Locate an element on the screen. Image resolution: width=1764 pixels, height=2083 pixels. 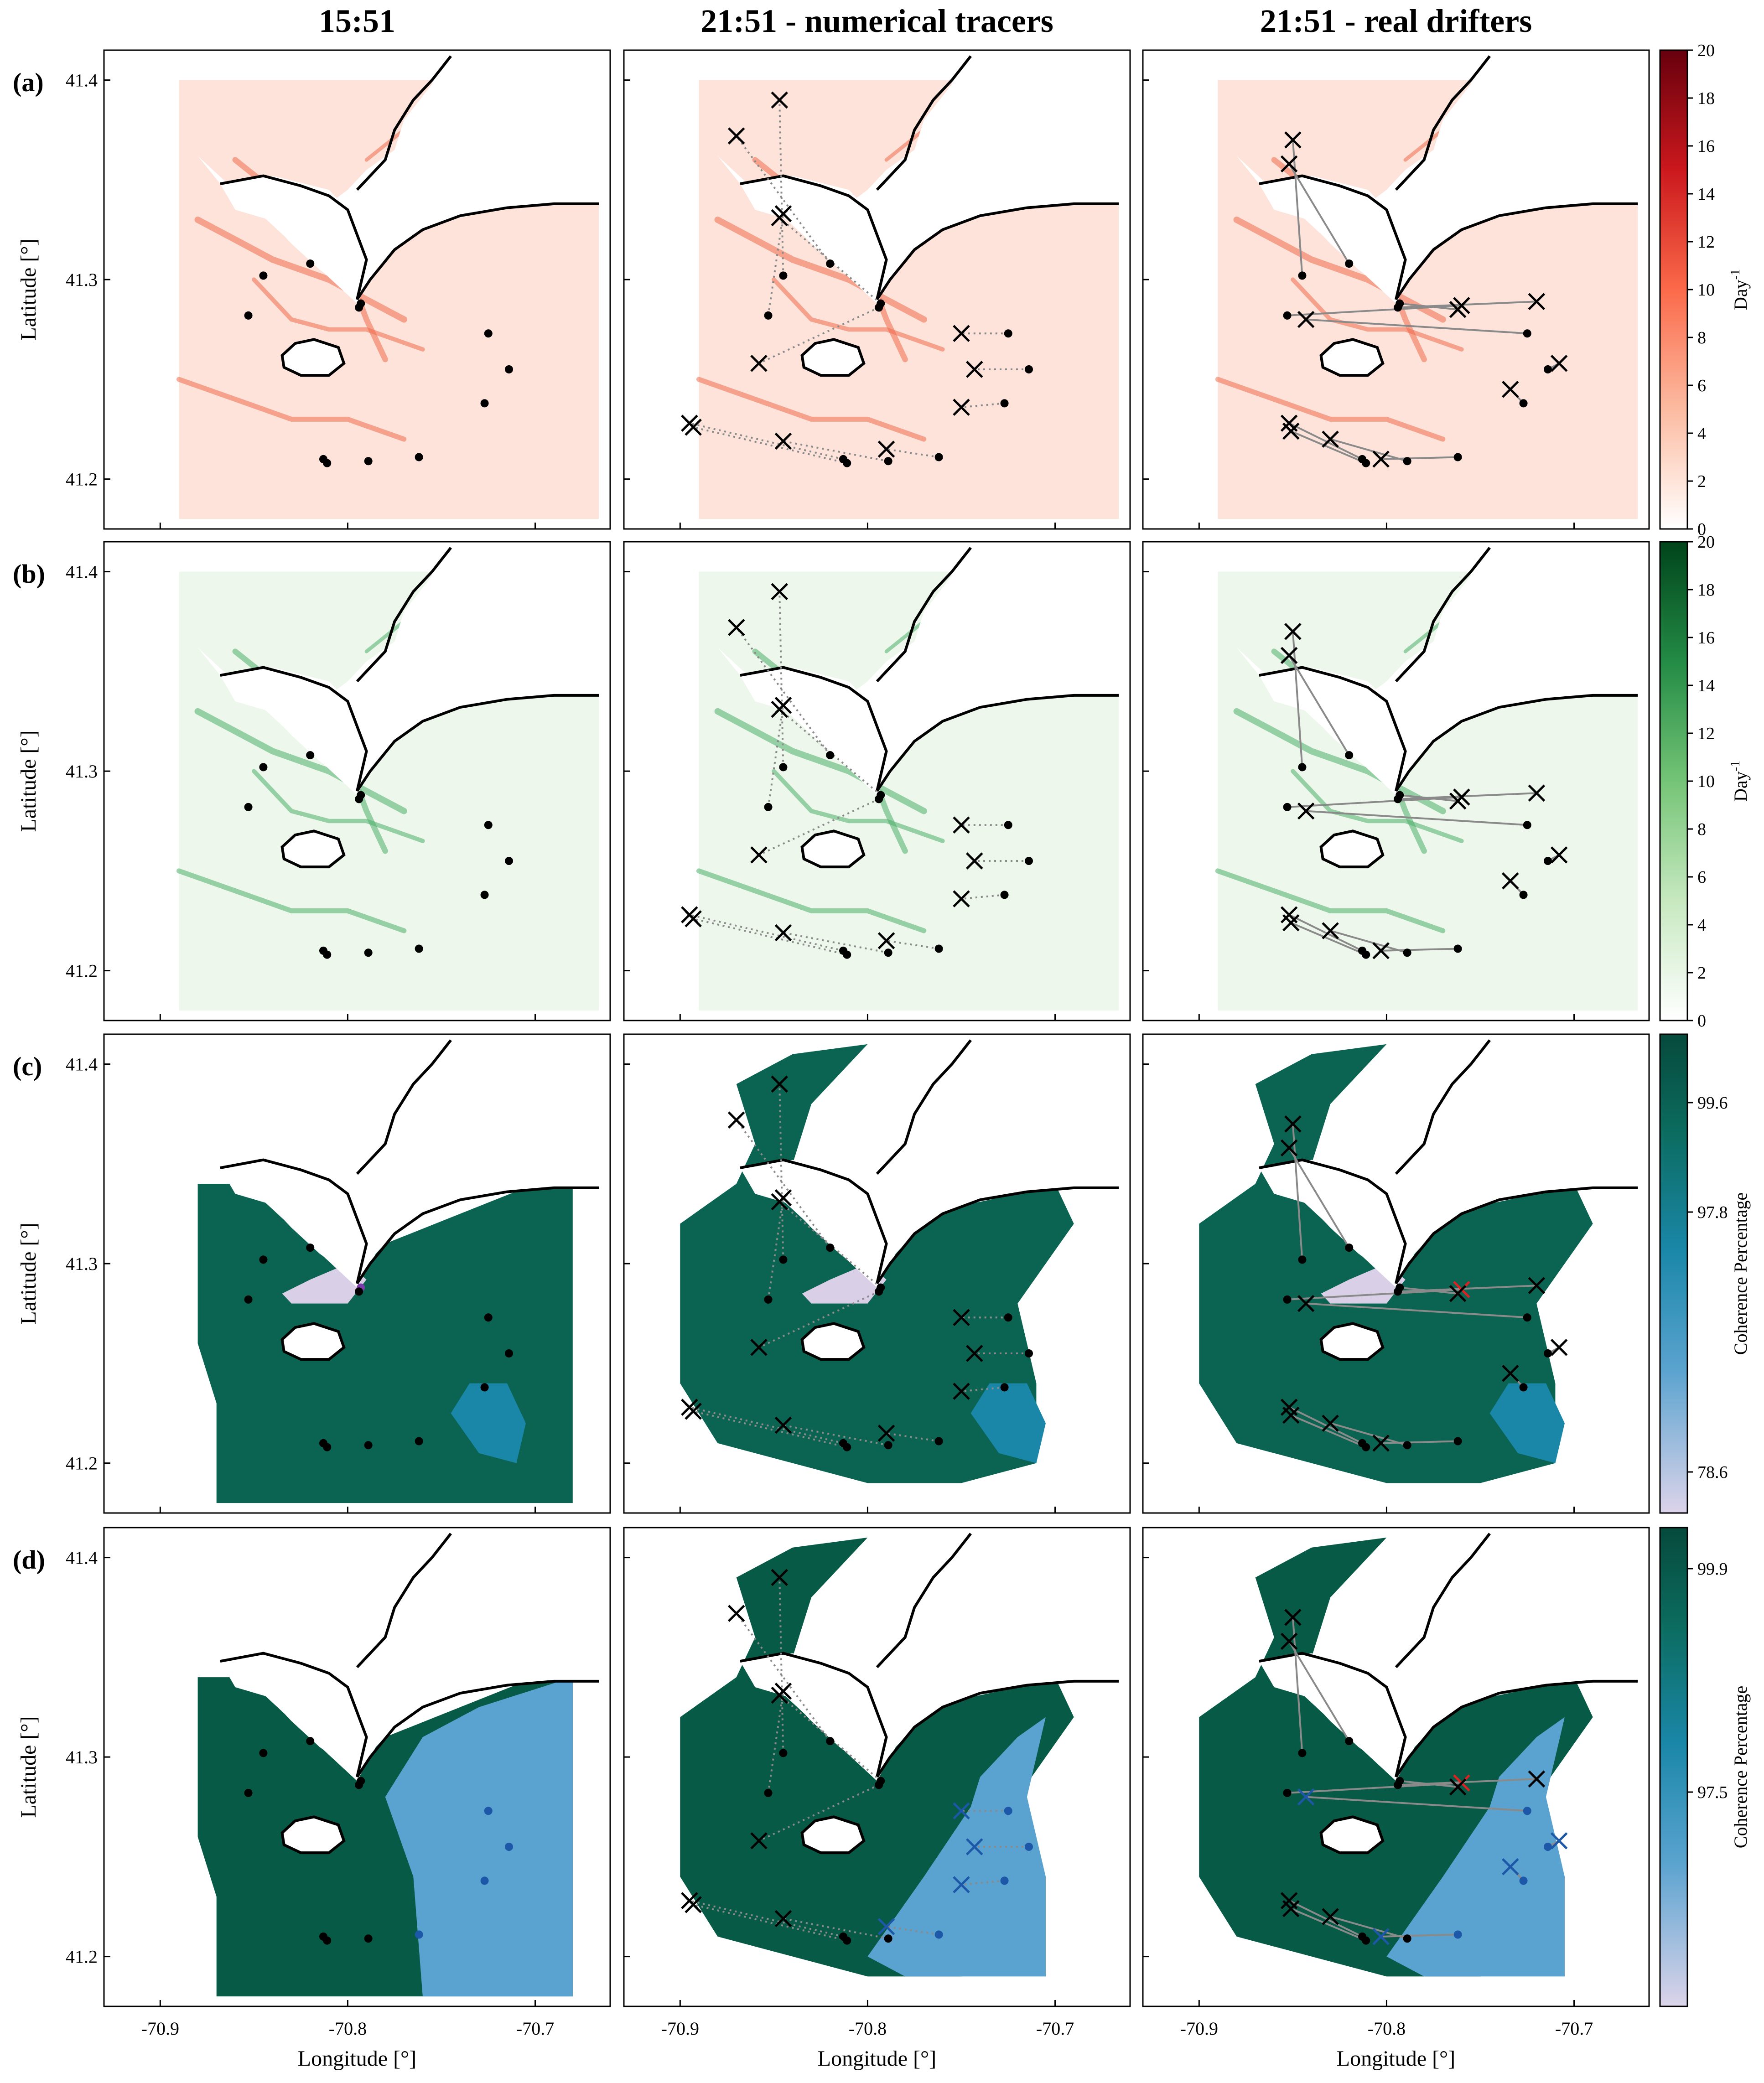
y-tick-label: 41.3 is located at coordinates (82, 1264).